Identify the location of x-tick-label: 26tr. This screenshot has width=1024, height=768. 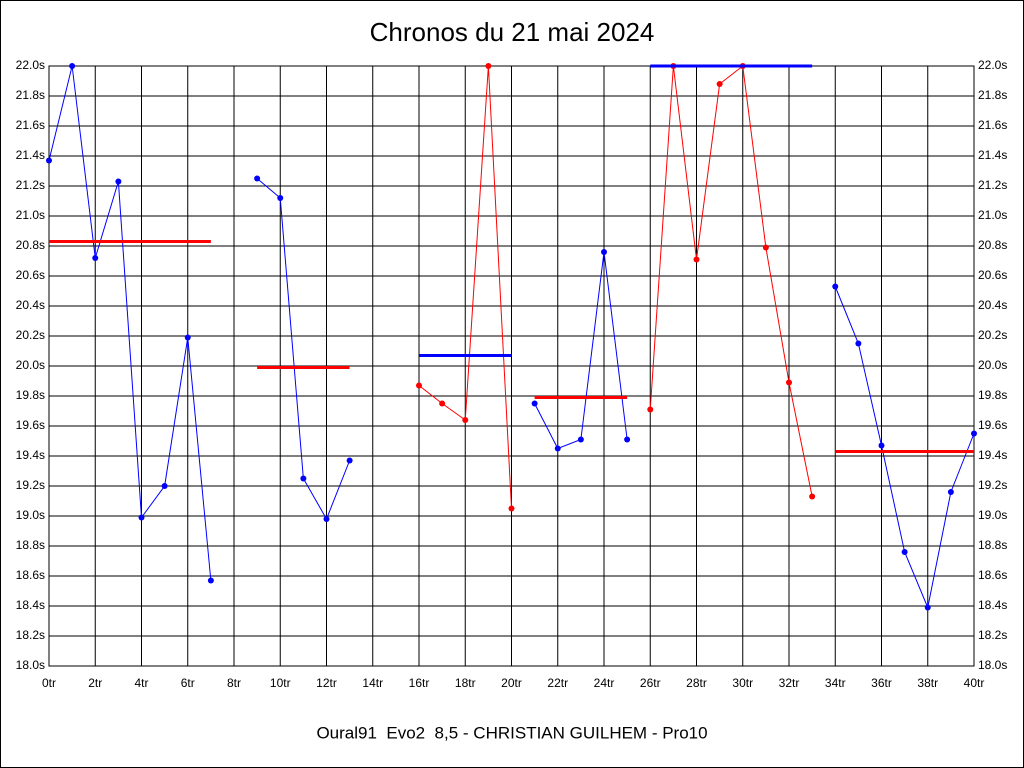
(650, 683).